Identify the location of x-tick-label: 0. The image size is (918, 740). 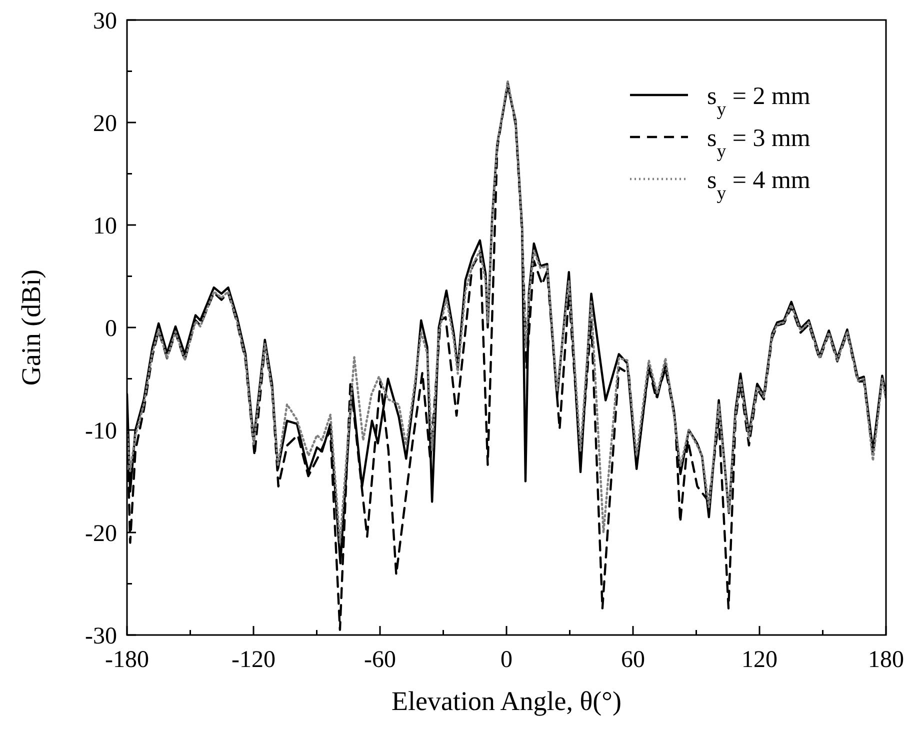
(506, 660).